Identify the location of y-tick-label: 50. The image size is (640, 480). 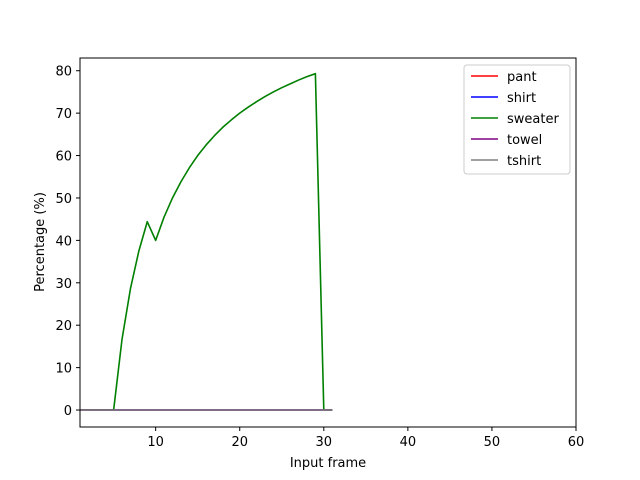
(63, 199).